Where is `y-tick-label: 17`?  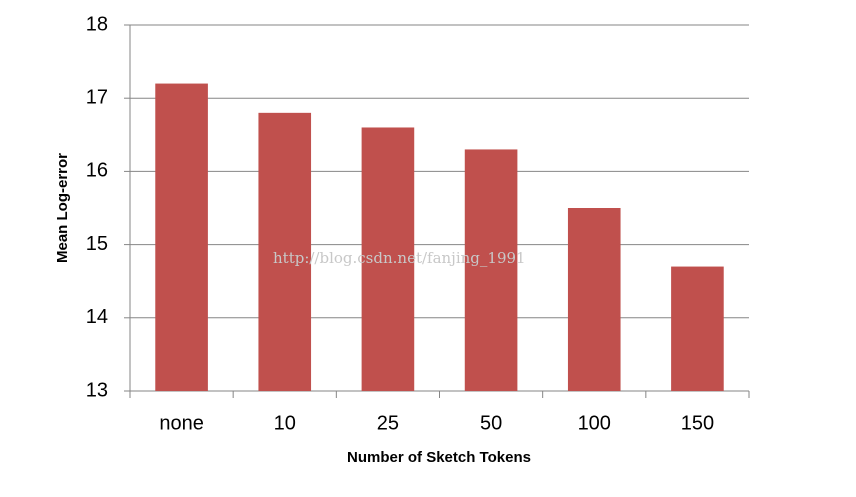
y-tick-label: 17 is located at coordinates (97, 97).